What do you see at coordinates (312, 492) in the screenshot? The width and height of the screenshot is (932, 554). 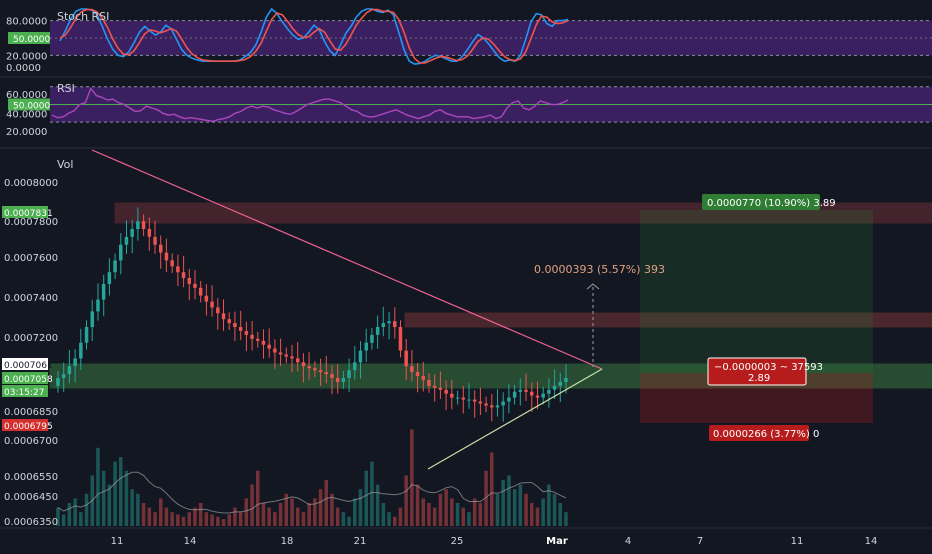 I see `volume-ma-line` at bounding box center [312, 492].